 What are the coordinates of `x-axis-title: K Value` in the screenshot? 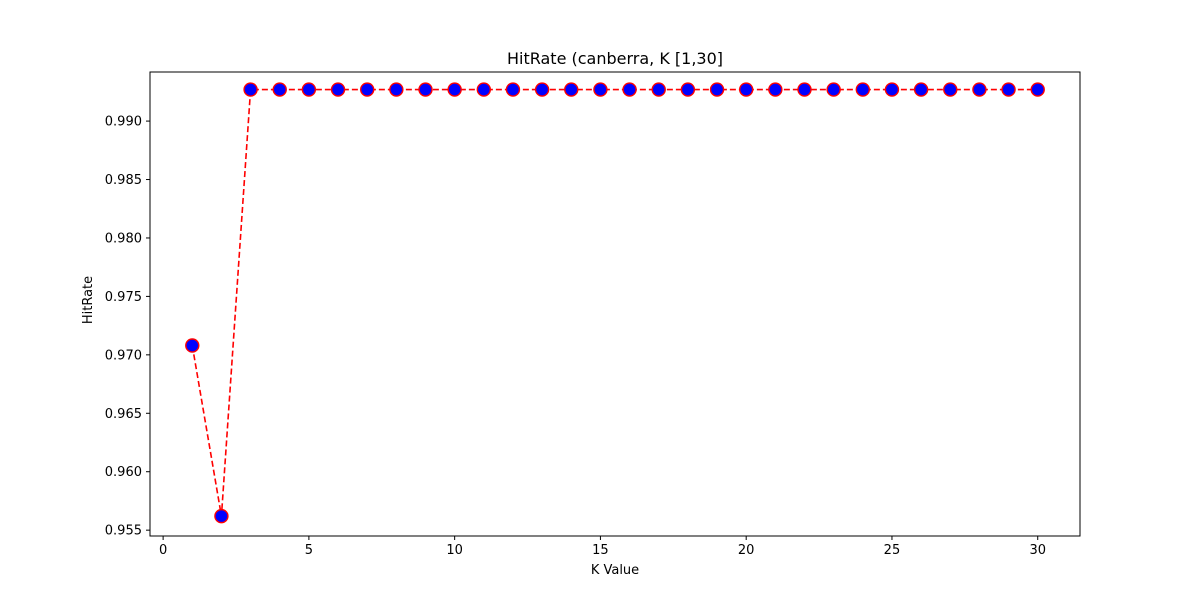 It's located at (615, 570).